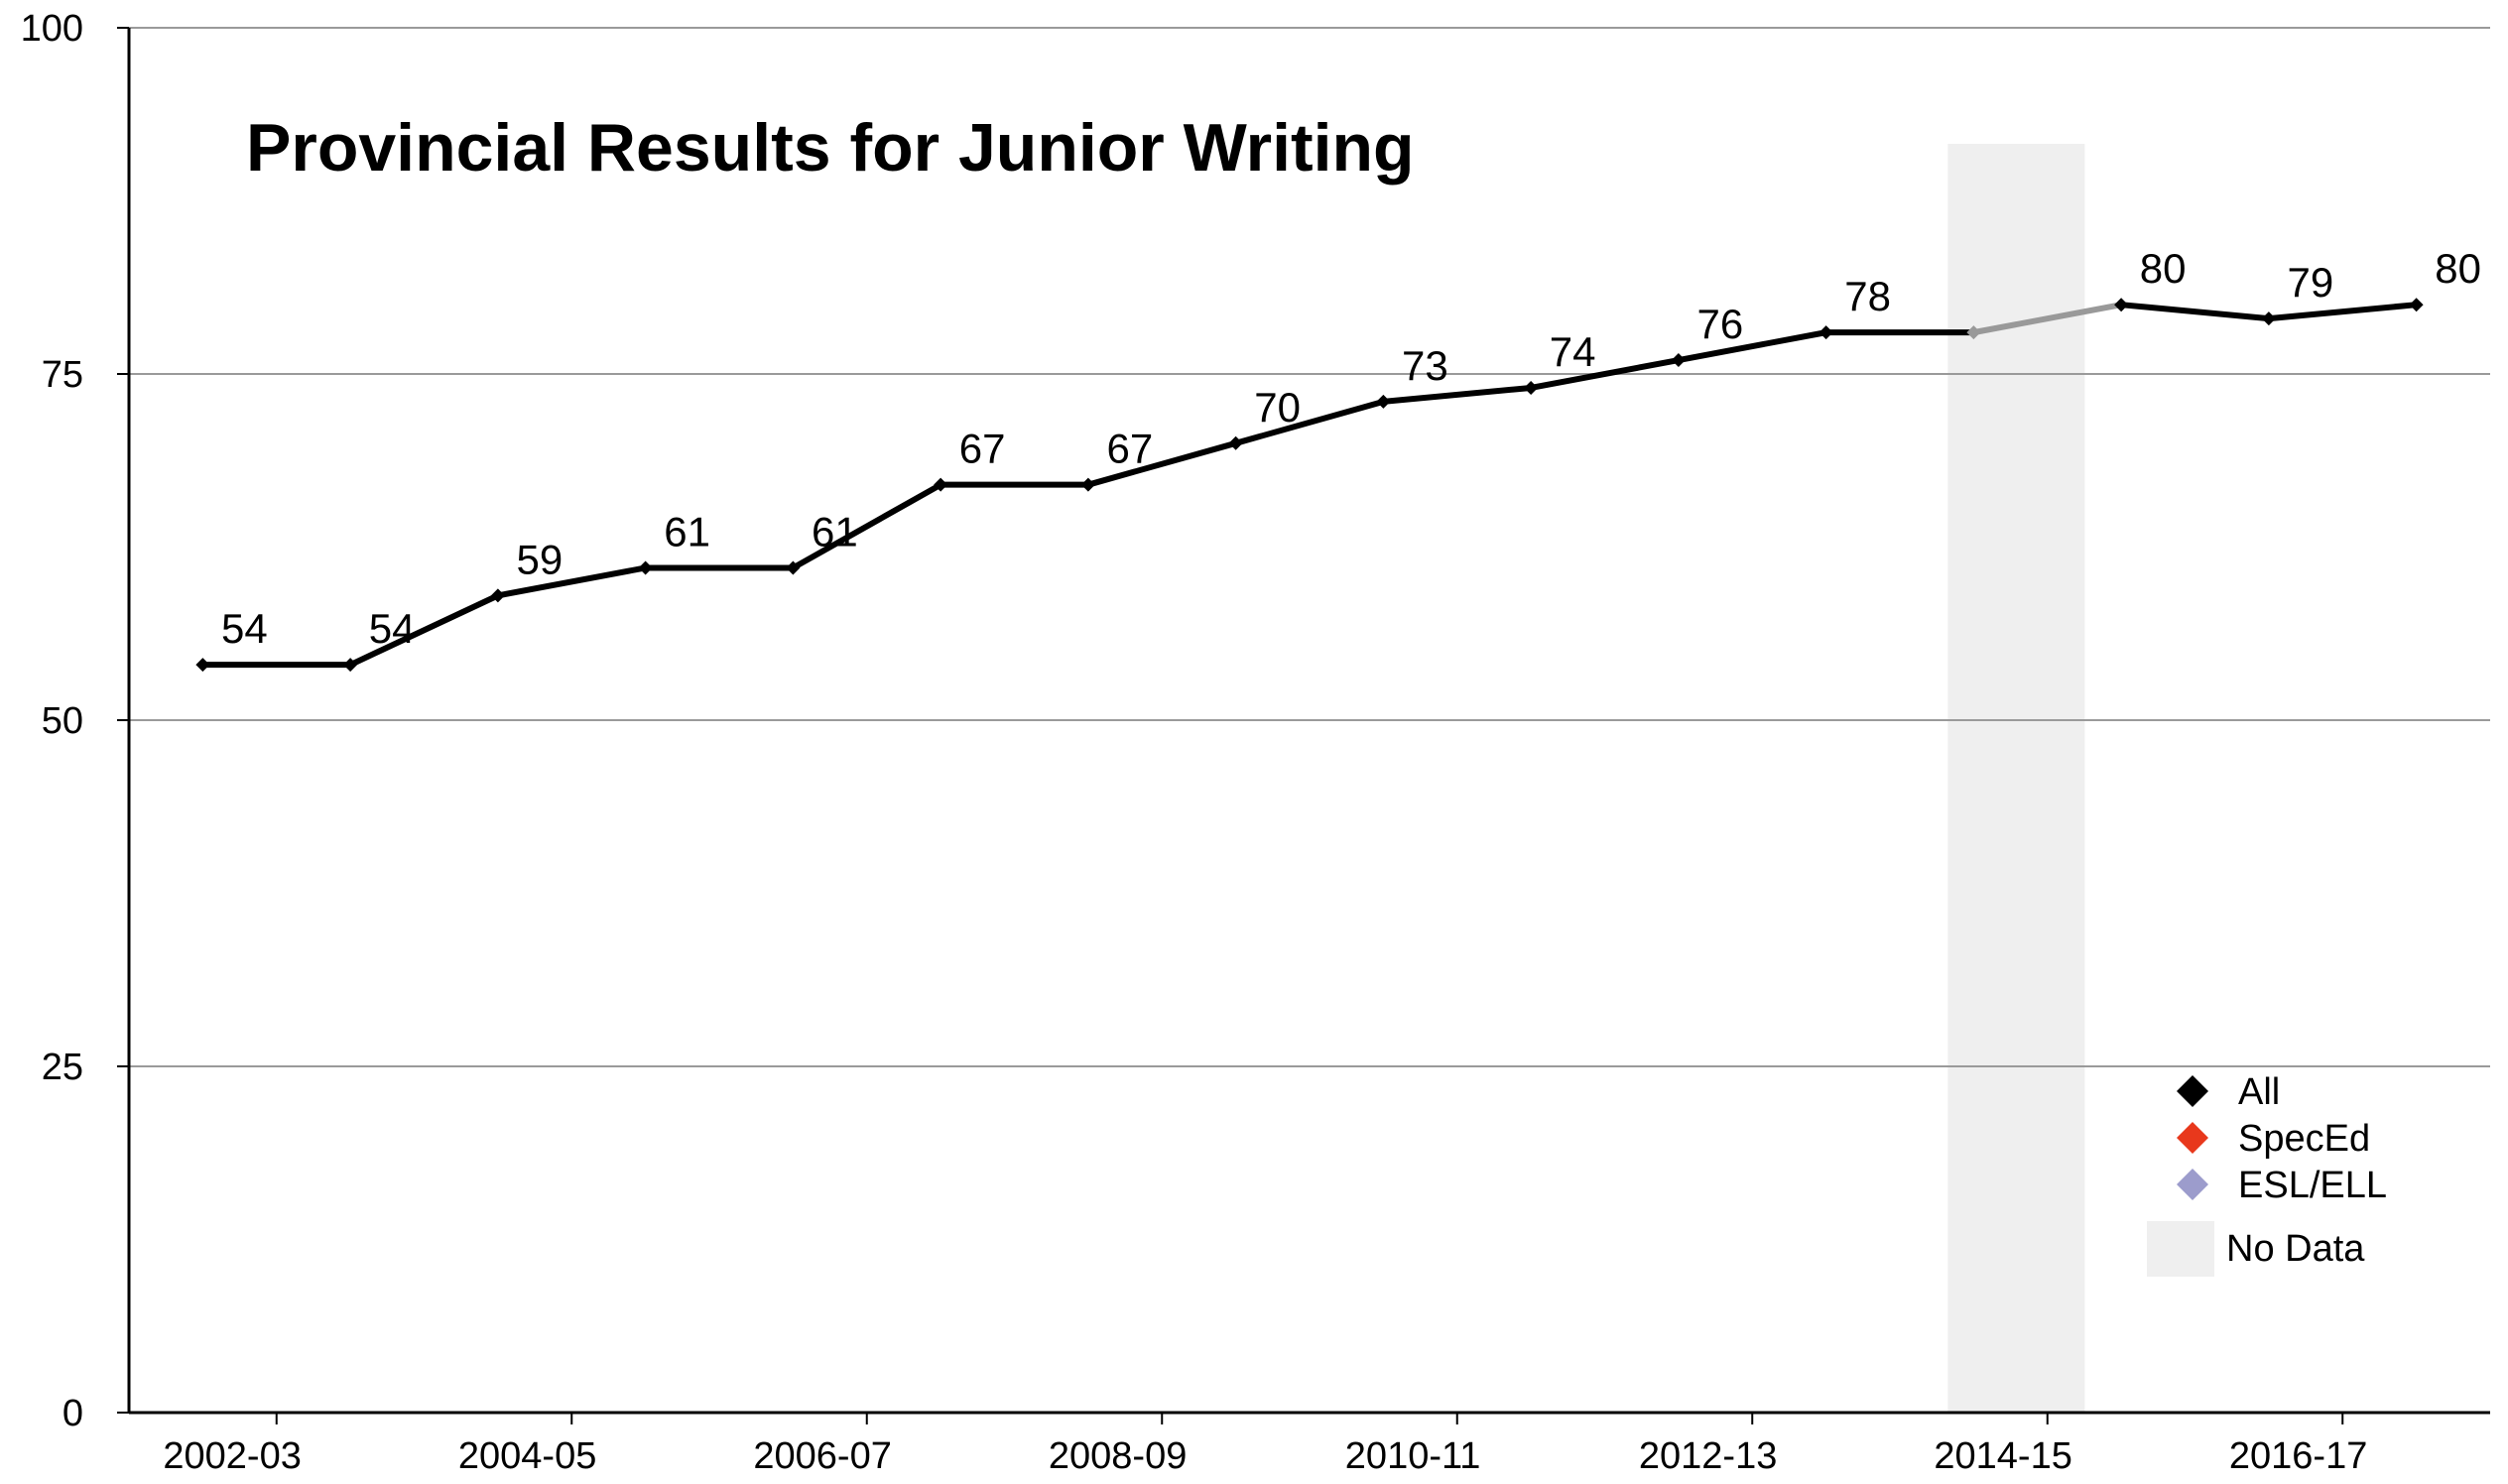  I want to click on legend-marker-all, so click(2192, 1091).